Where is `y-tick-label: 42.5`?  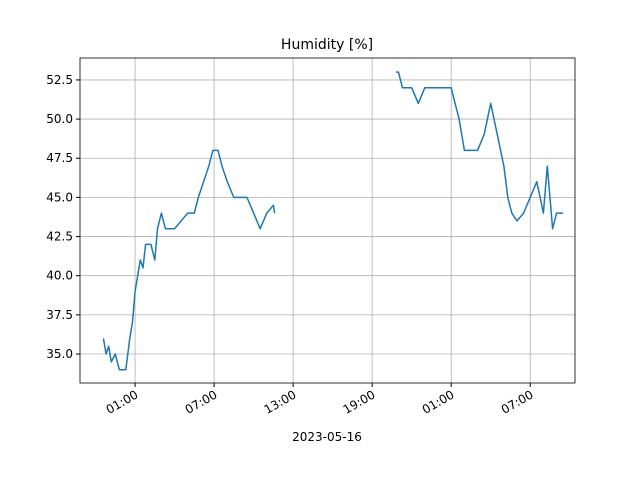 y-tick-label: 42.5 is located at coordinates (59, 237).